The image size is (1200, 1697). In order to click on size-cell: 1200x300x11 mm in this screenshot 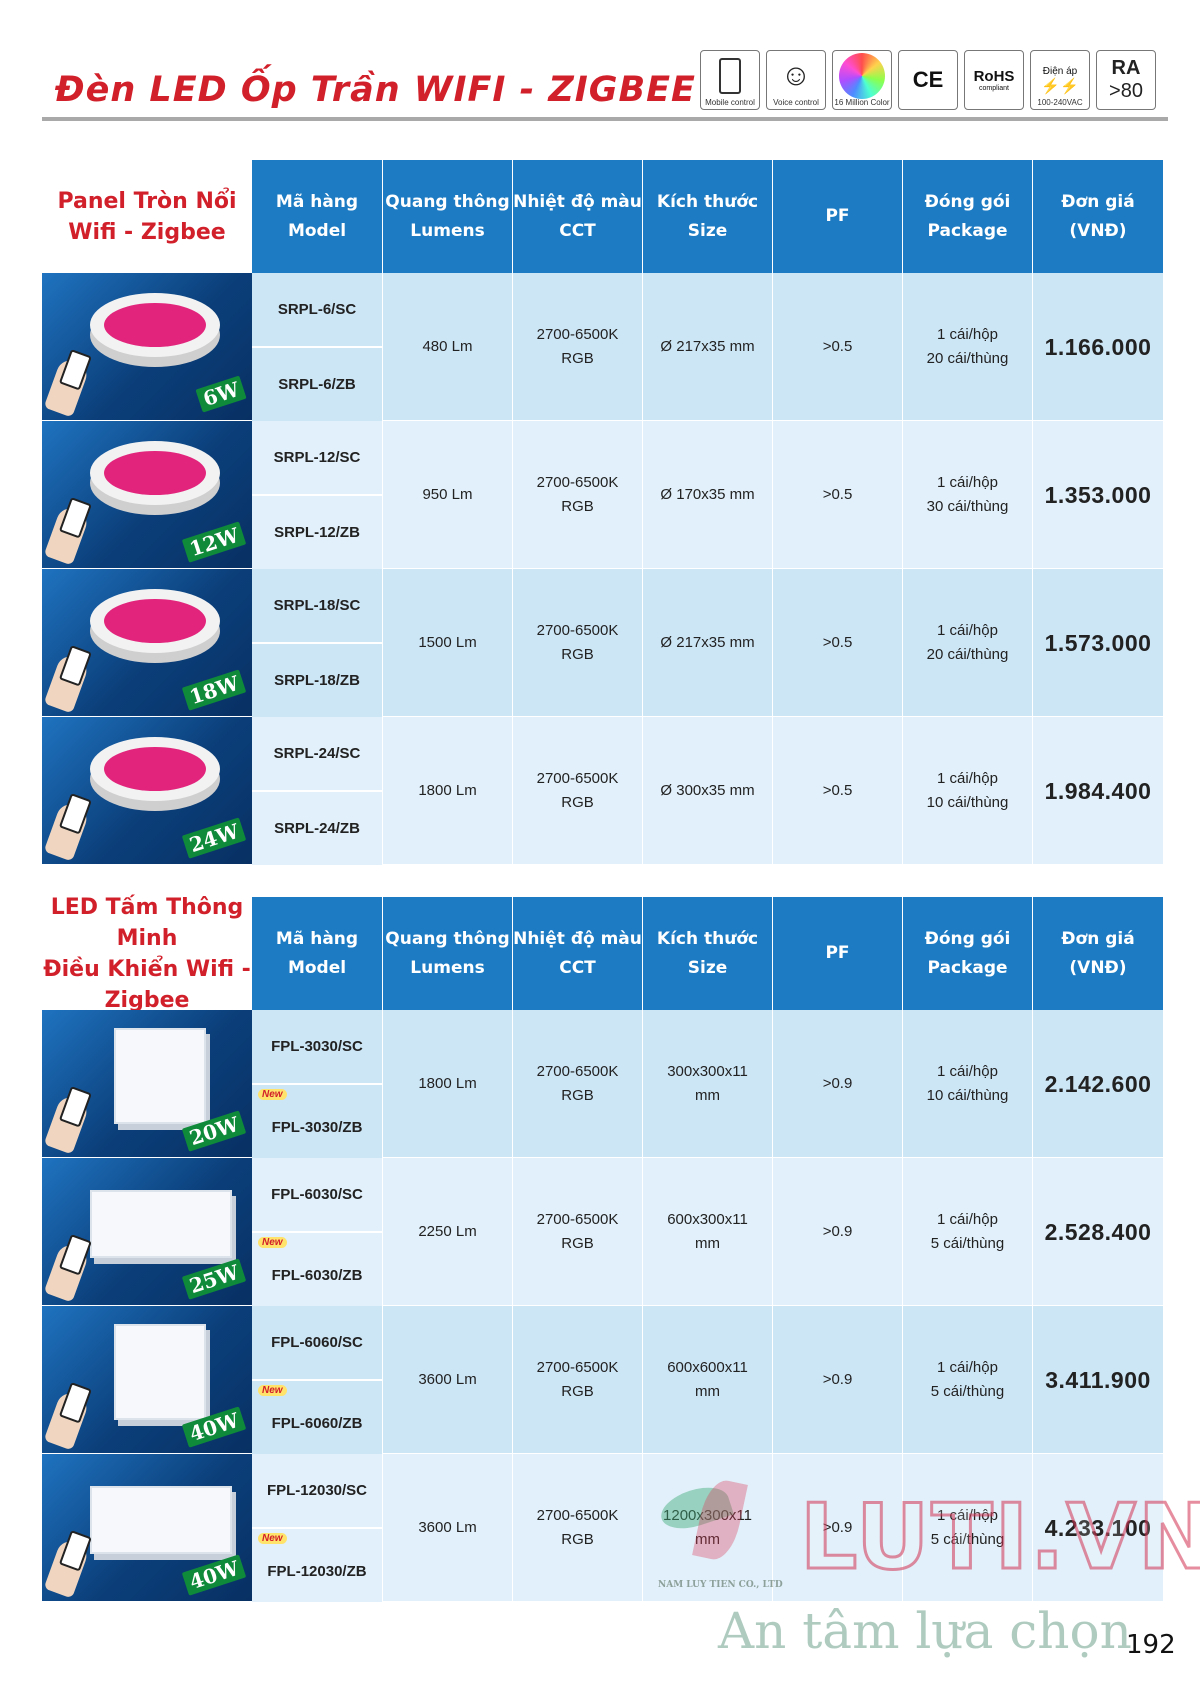, I will do `click(708, 1528)`.